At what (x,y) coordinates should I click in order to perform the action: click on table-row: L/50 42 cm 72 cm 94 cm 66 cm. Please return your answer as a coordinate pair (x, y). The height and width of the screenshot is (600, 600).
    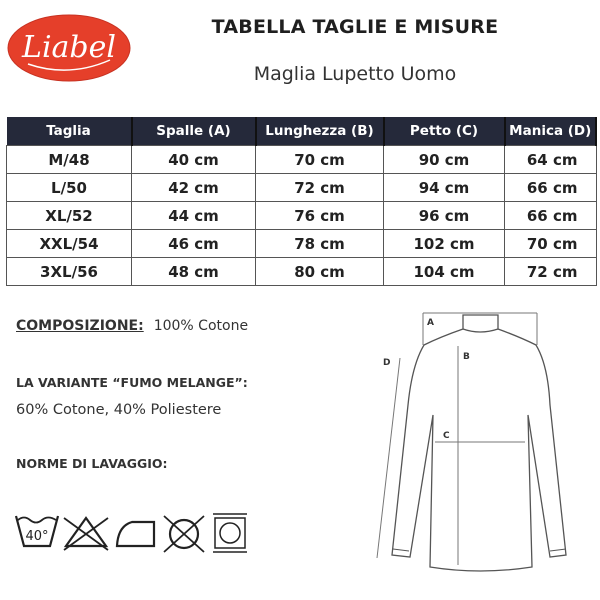
    Looking at the image, I should click on (301, 187).